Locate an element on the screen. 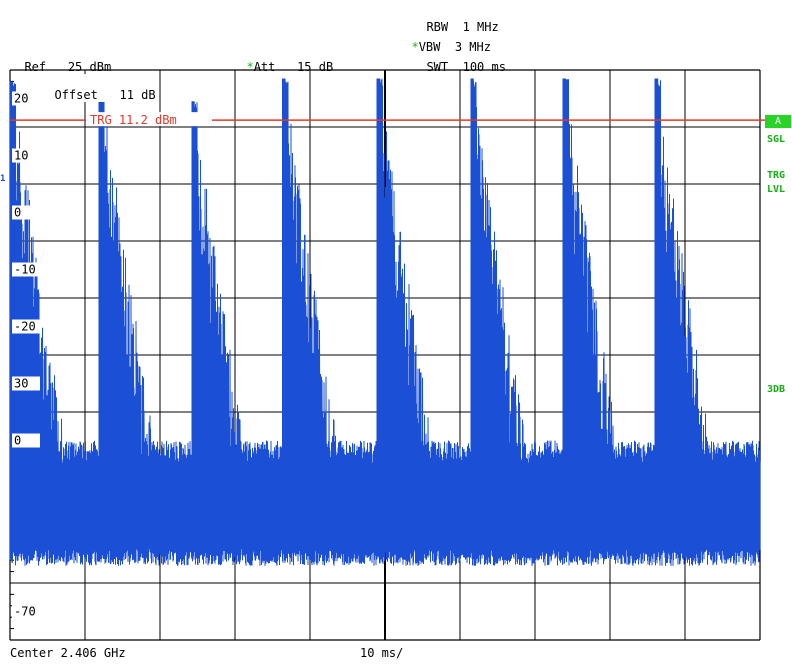 This screenshot has height=664, width=792. trg-indicator: TRG is located at coordinates (776, 175).